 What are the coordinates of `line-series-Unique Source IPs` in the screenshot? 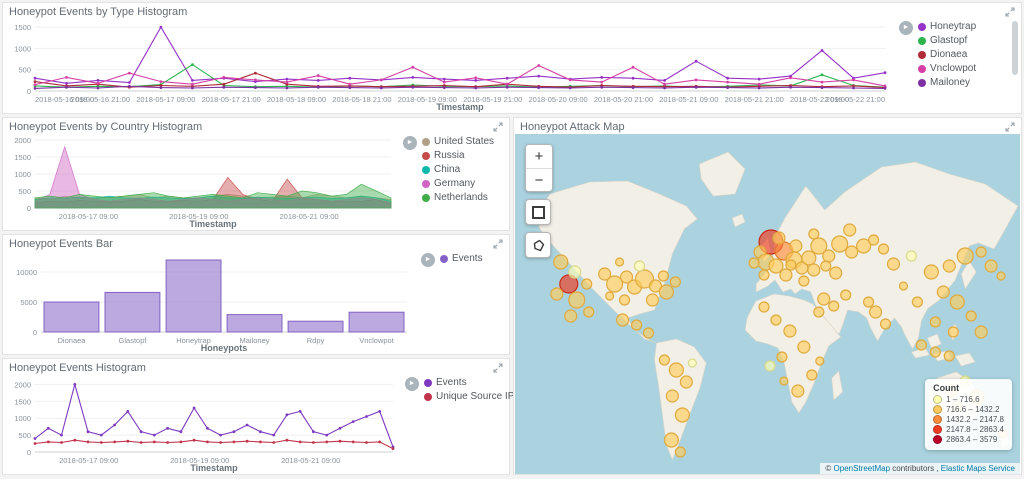 It's located at (214, 444).